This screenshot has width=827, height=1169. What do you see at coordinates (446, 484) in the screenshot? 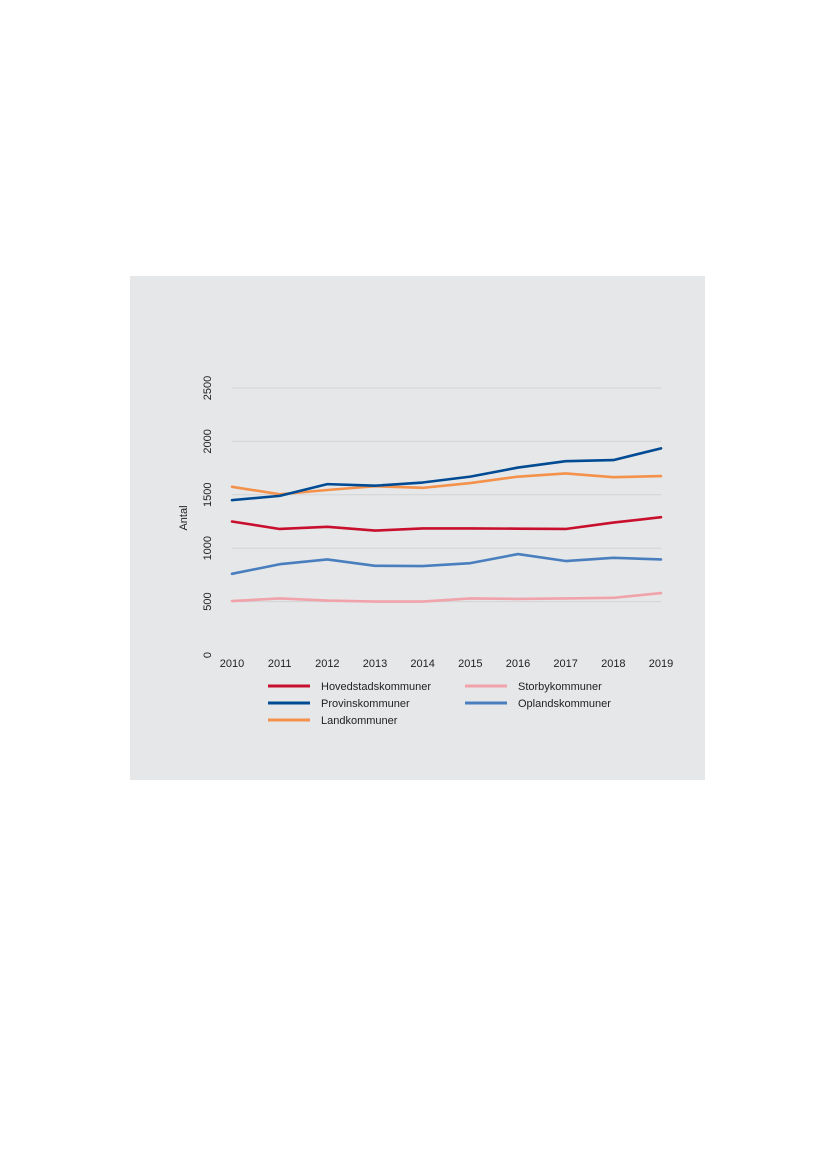
I see `series-line-landkommuner` at bounding box center [446, 484].